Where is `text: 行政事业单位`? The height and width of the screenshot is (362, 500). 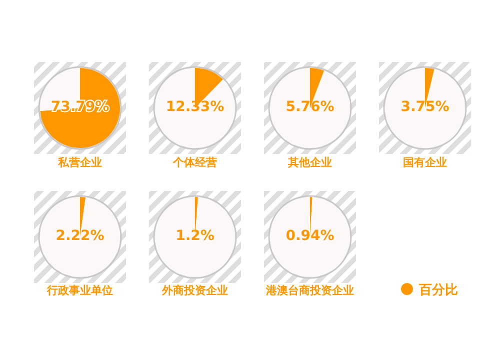 text: 行政事业单位 is located at coordinates (79, 290).